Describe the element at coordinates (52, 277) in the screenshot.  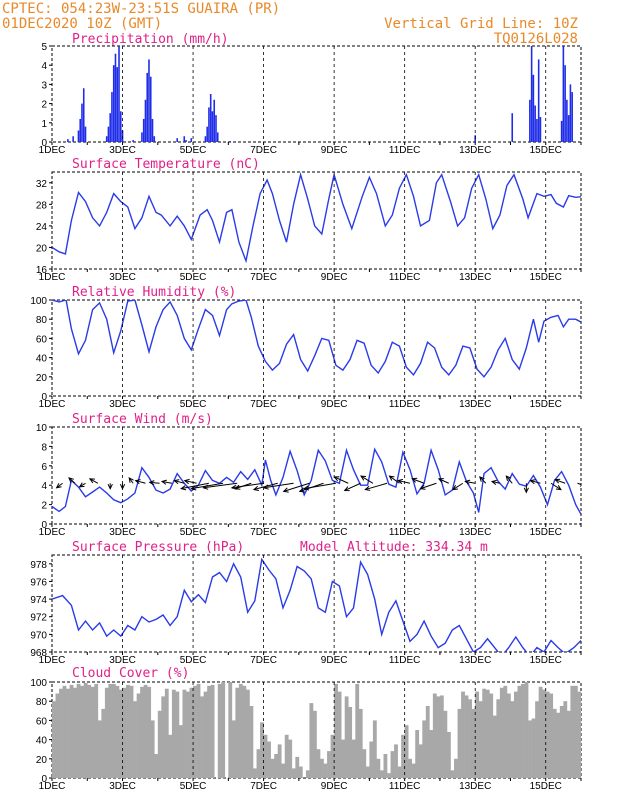
I see `temperature-x-tick-label: 1DEC` at that location.